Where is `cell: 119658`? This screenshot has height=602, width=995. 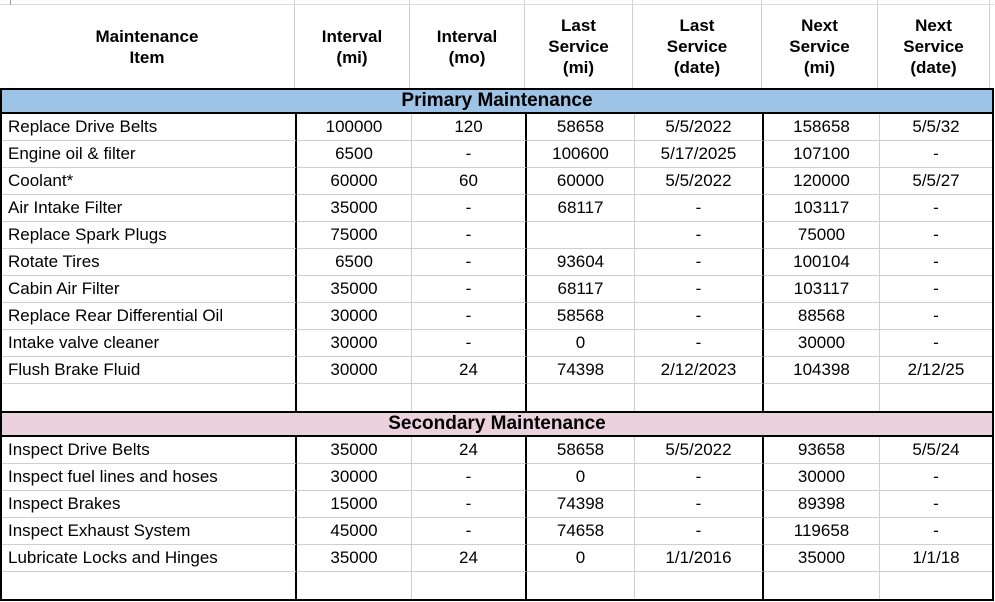 cell: 119658 is located at coordinates (822, 531).